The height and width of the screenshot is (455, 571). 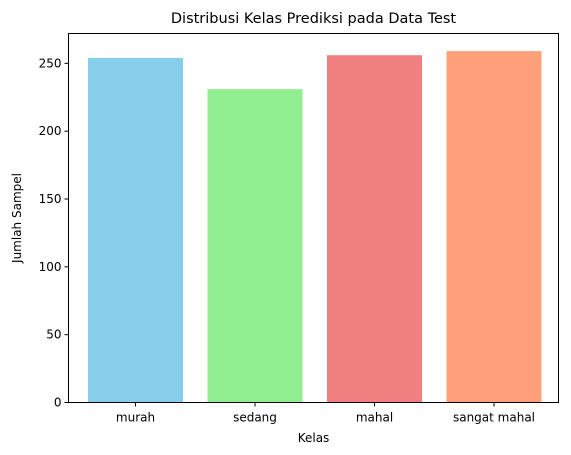 I want to click on y-tick-label: 50, so click(x=53, y=335).